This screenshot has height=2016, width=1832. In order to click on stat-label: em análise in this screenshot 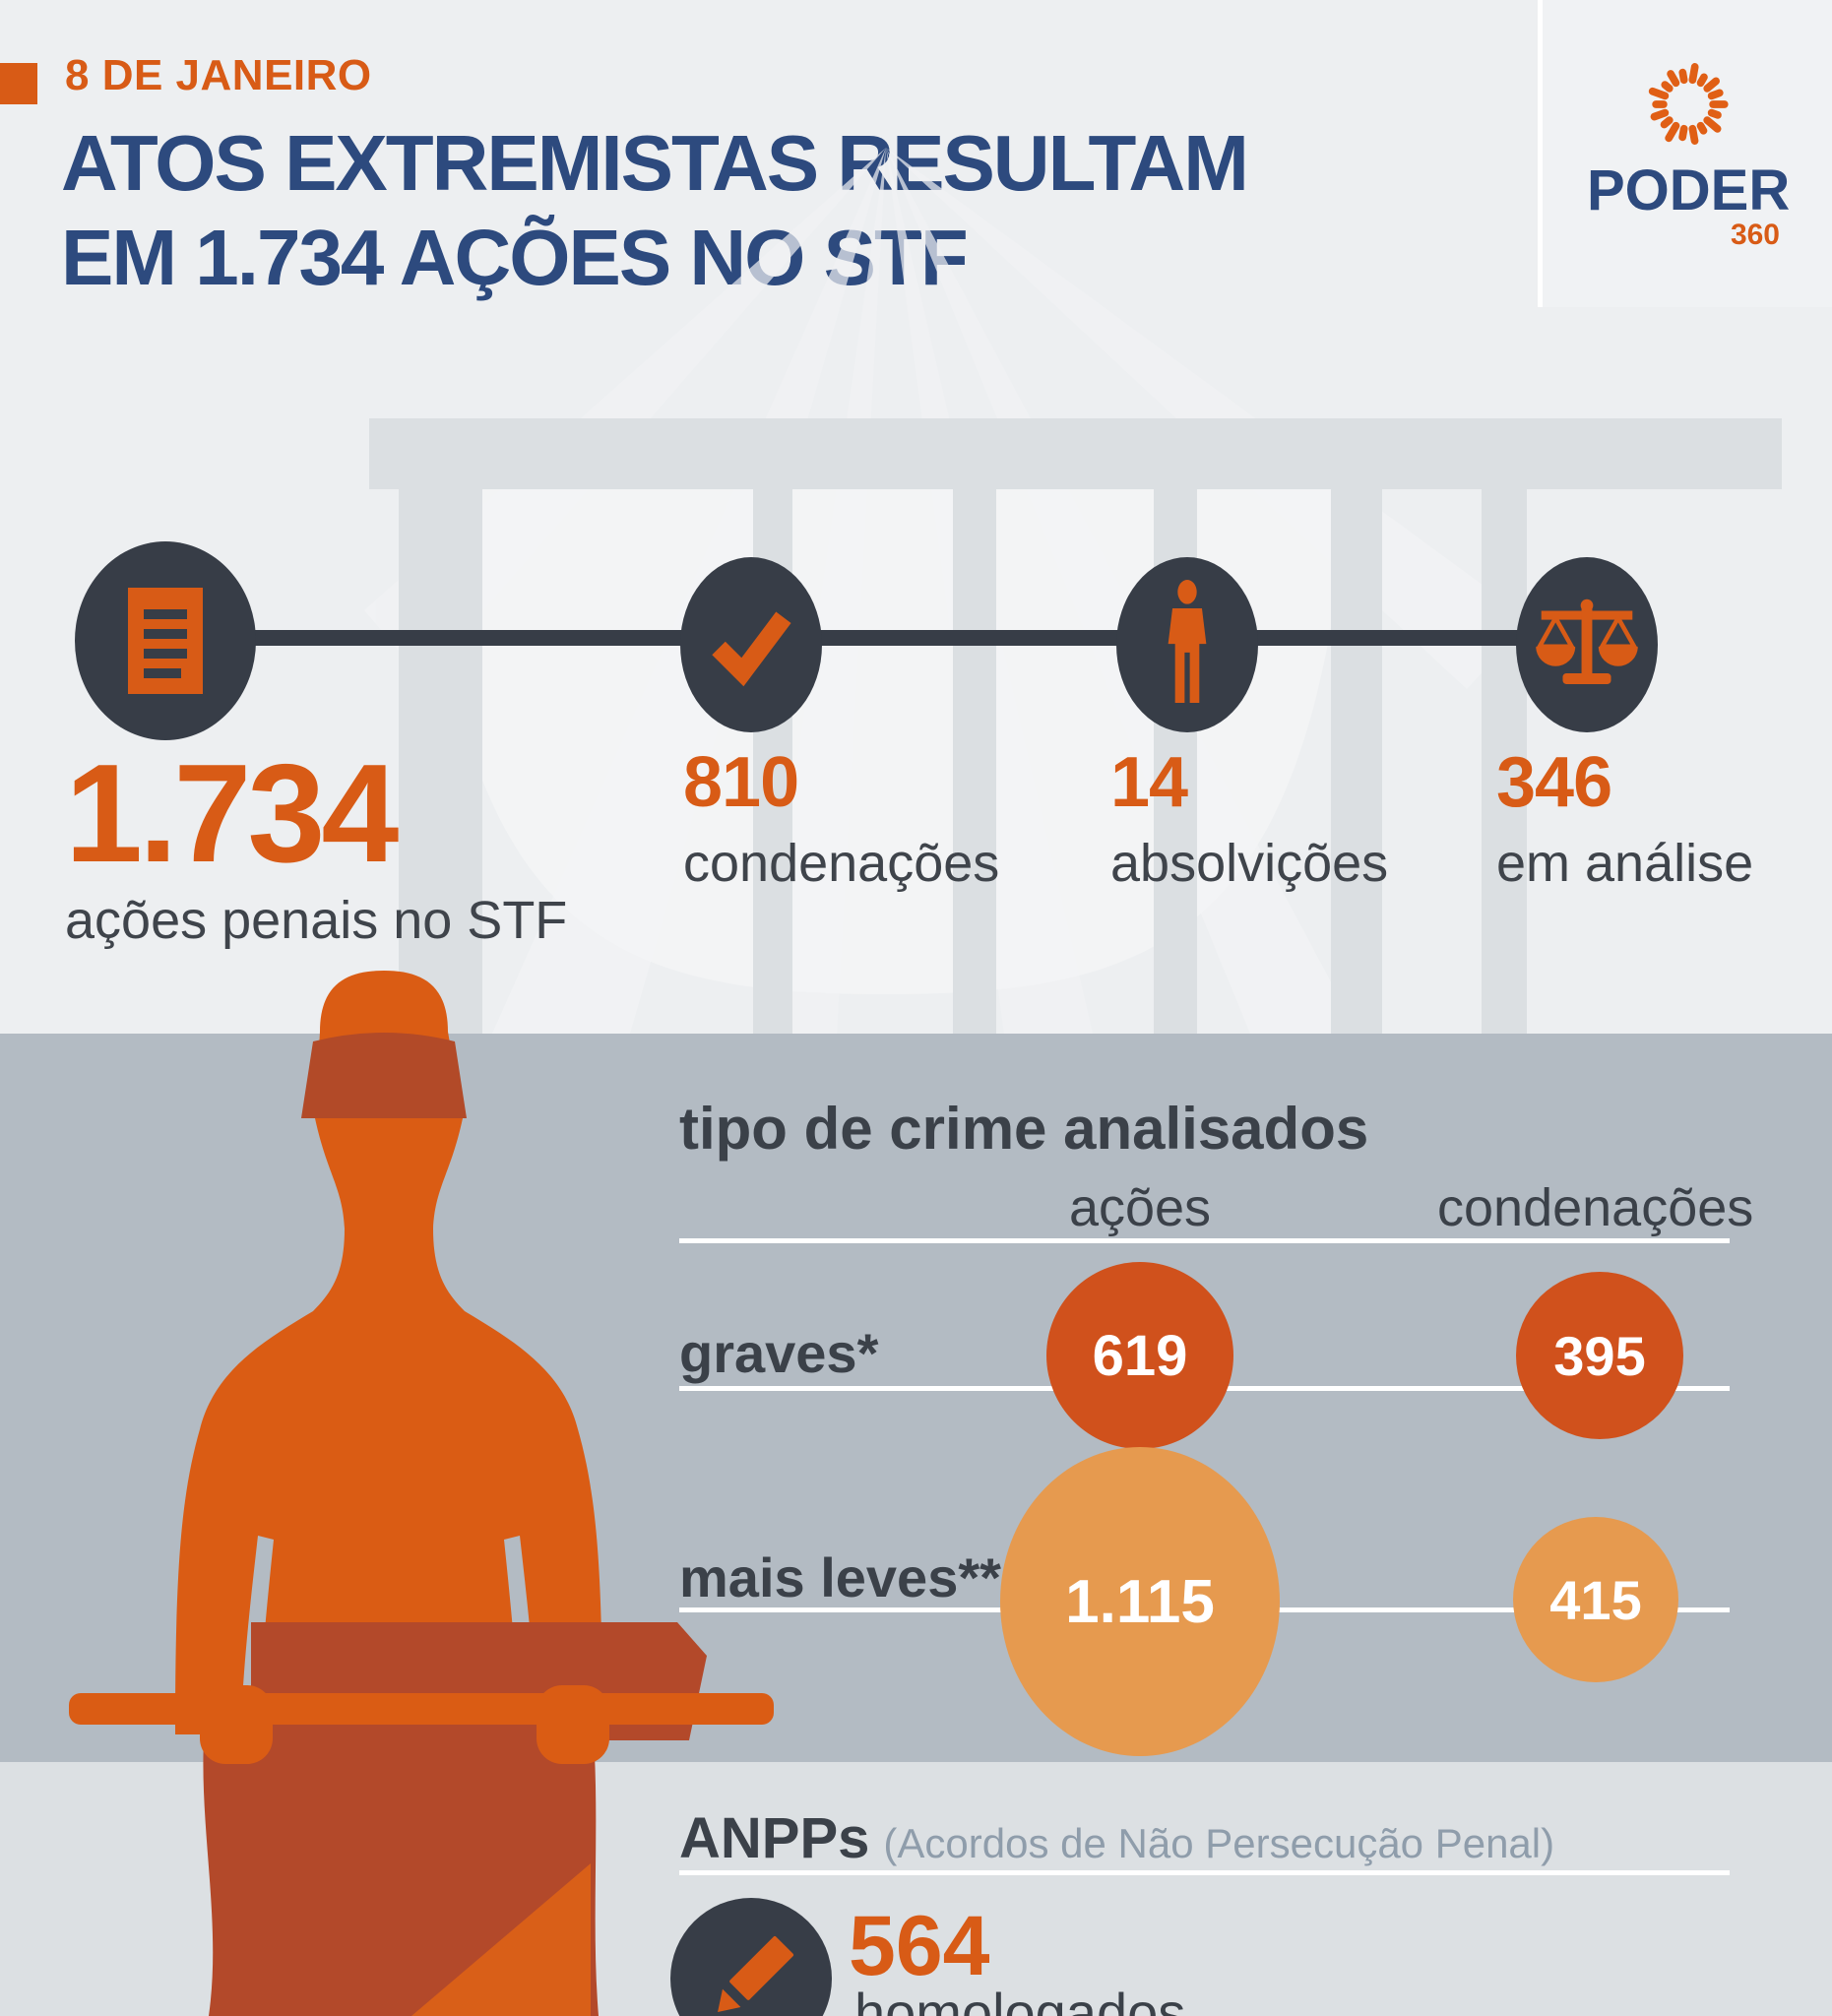, I will do `click(1625, 863)`.